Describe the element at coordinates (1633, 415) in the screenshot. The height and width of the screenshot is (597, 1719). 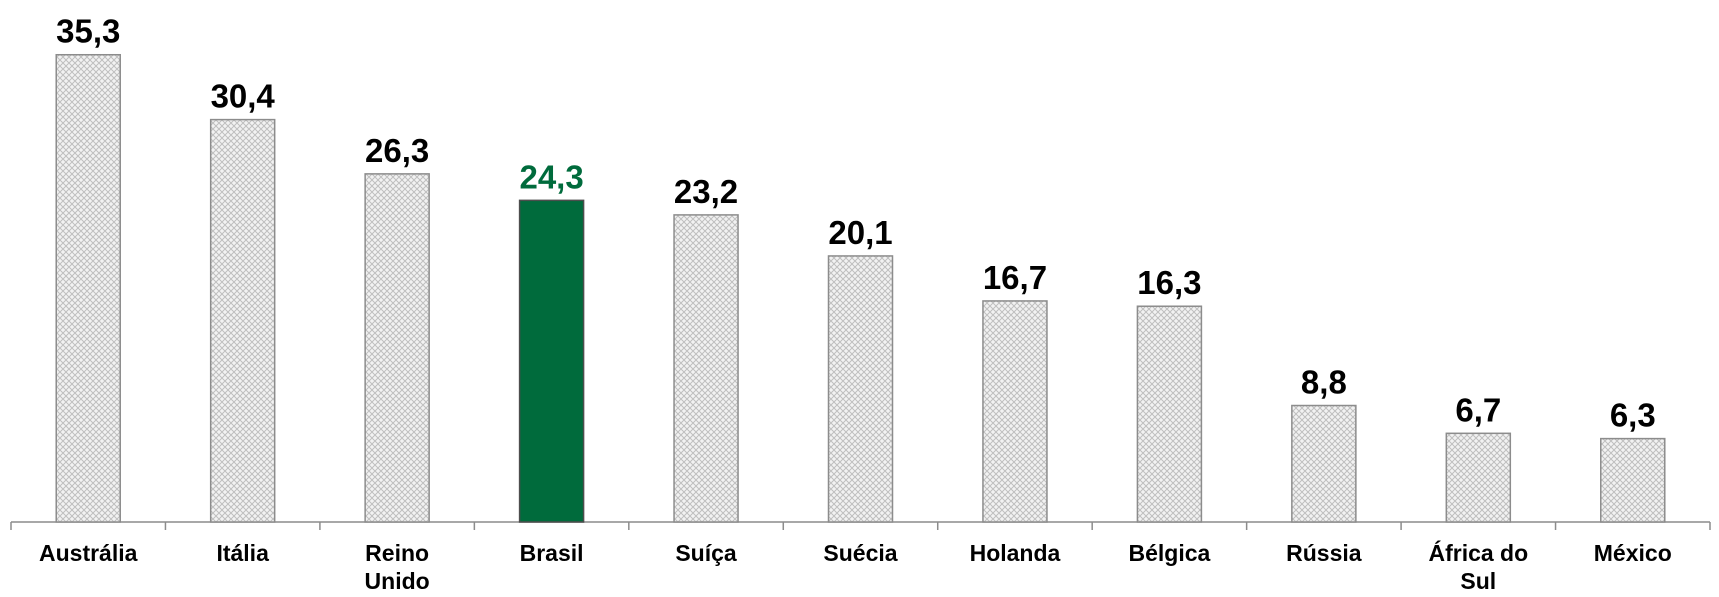
I see `value-label: 6,3` at that location.